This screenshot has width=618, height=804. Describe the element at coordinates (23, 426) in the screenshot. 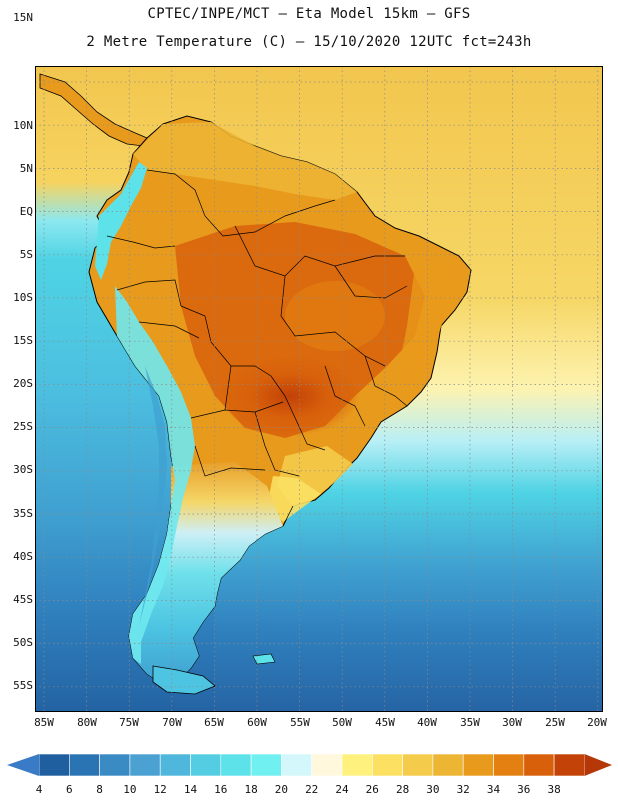

I see `lat-label-25s: 25S` at that location.